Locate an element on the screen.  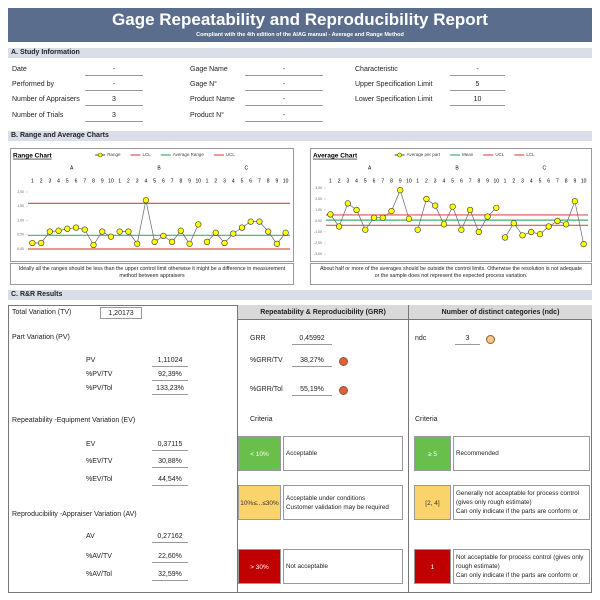
metric-label: %PV/Tol is located at coordinates (99, 388).